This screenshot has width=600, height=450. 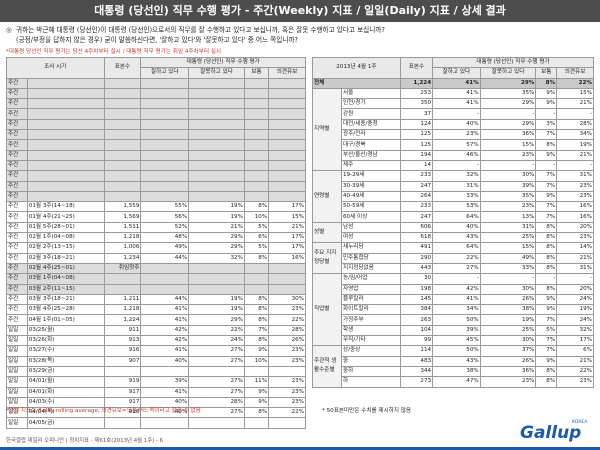 I want to click on bottom-rule, so click(x=300, y=448).